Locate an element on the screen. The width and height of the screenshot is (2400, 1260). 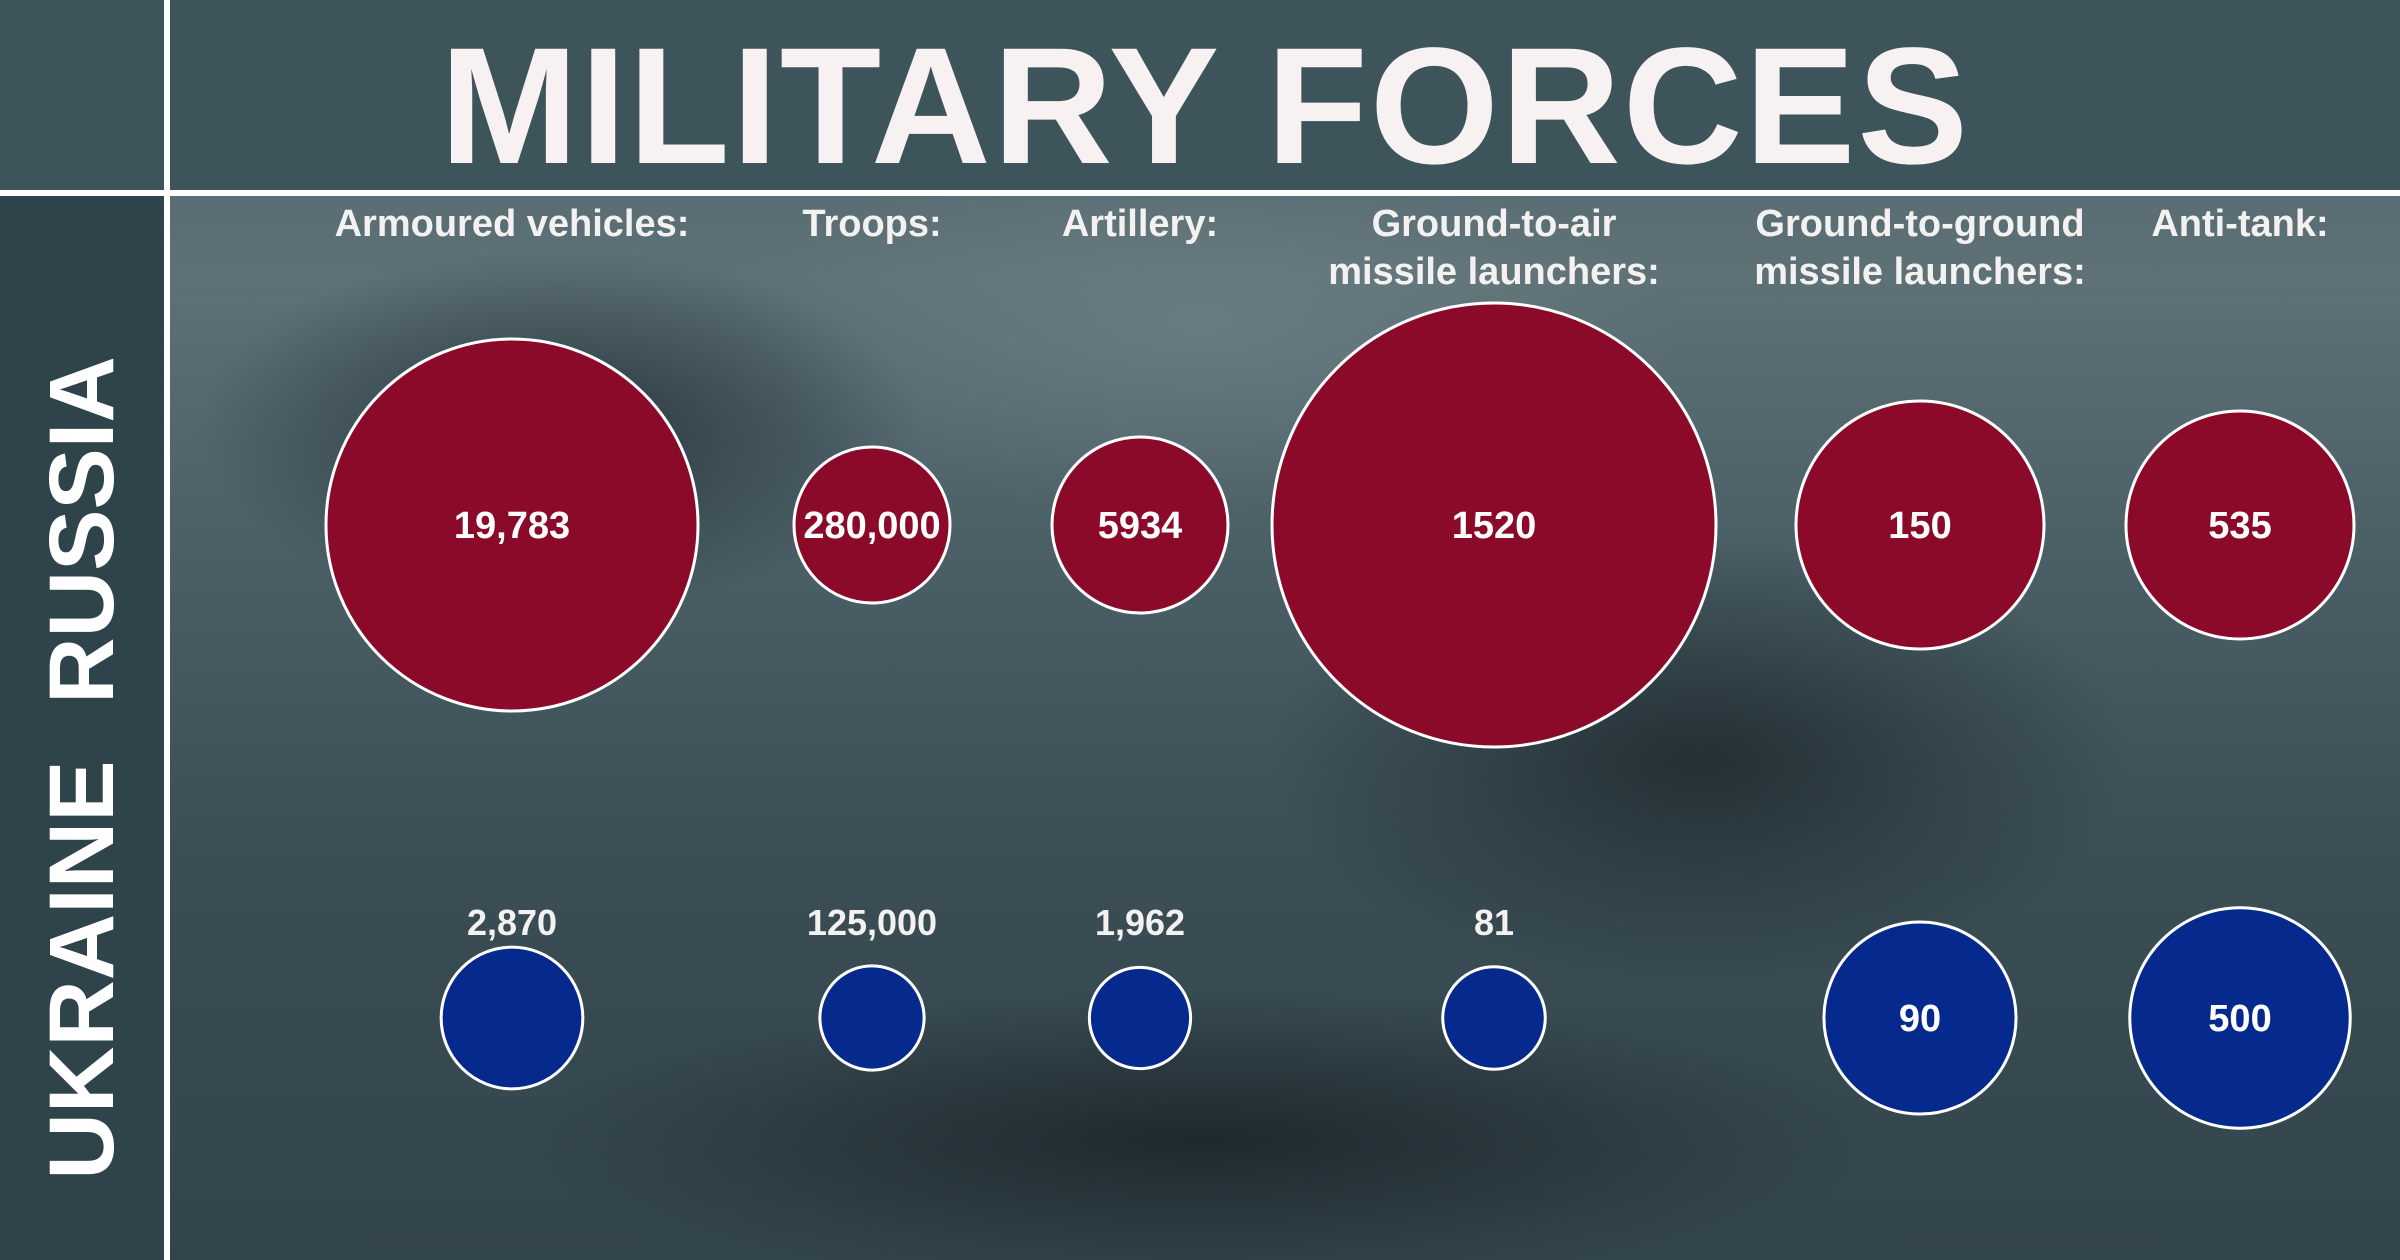
russia-value-label: 1520 is located at coordinates (1494, 526).